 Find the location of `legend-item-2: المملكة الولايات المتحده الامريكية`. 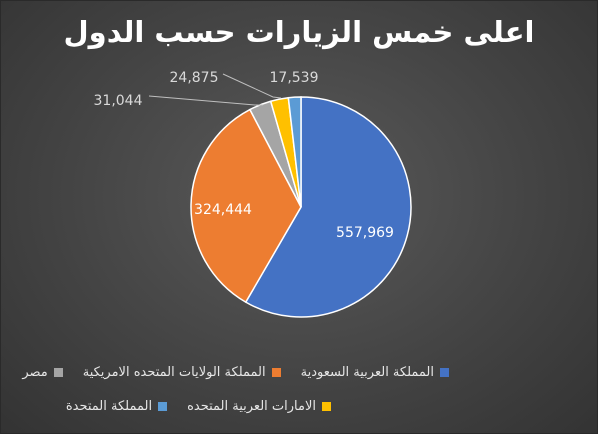

legend-item-2: المملكة الولايات المتحده الامريكية is located at coordinates (182, 372).